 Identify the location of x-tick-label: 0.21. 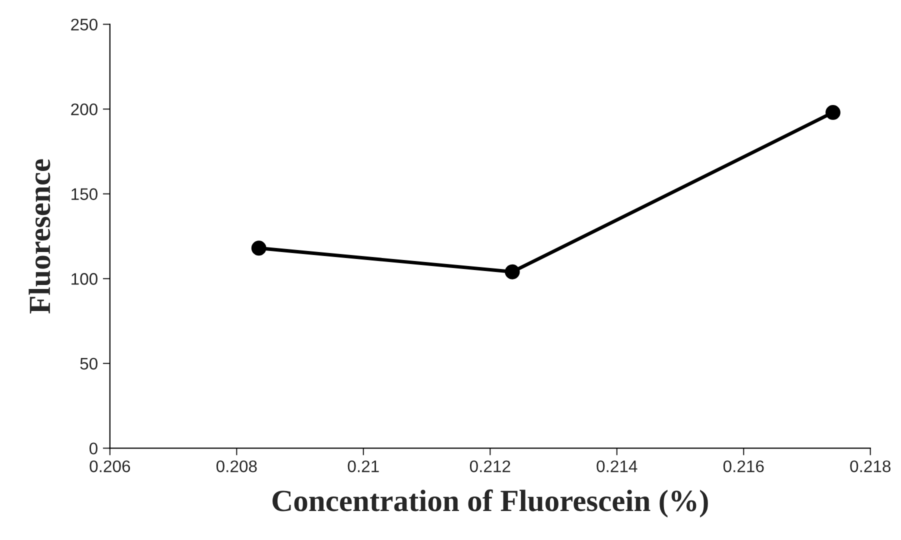
(363, 466).